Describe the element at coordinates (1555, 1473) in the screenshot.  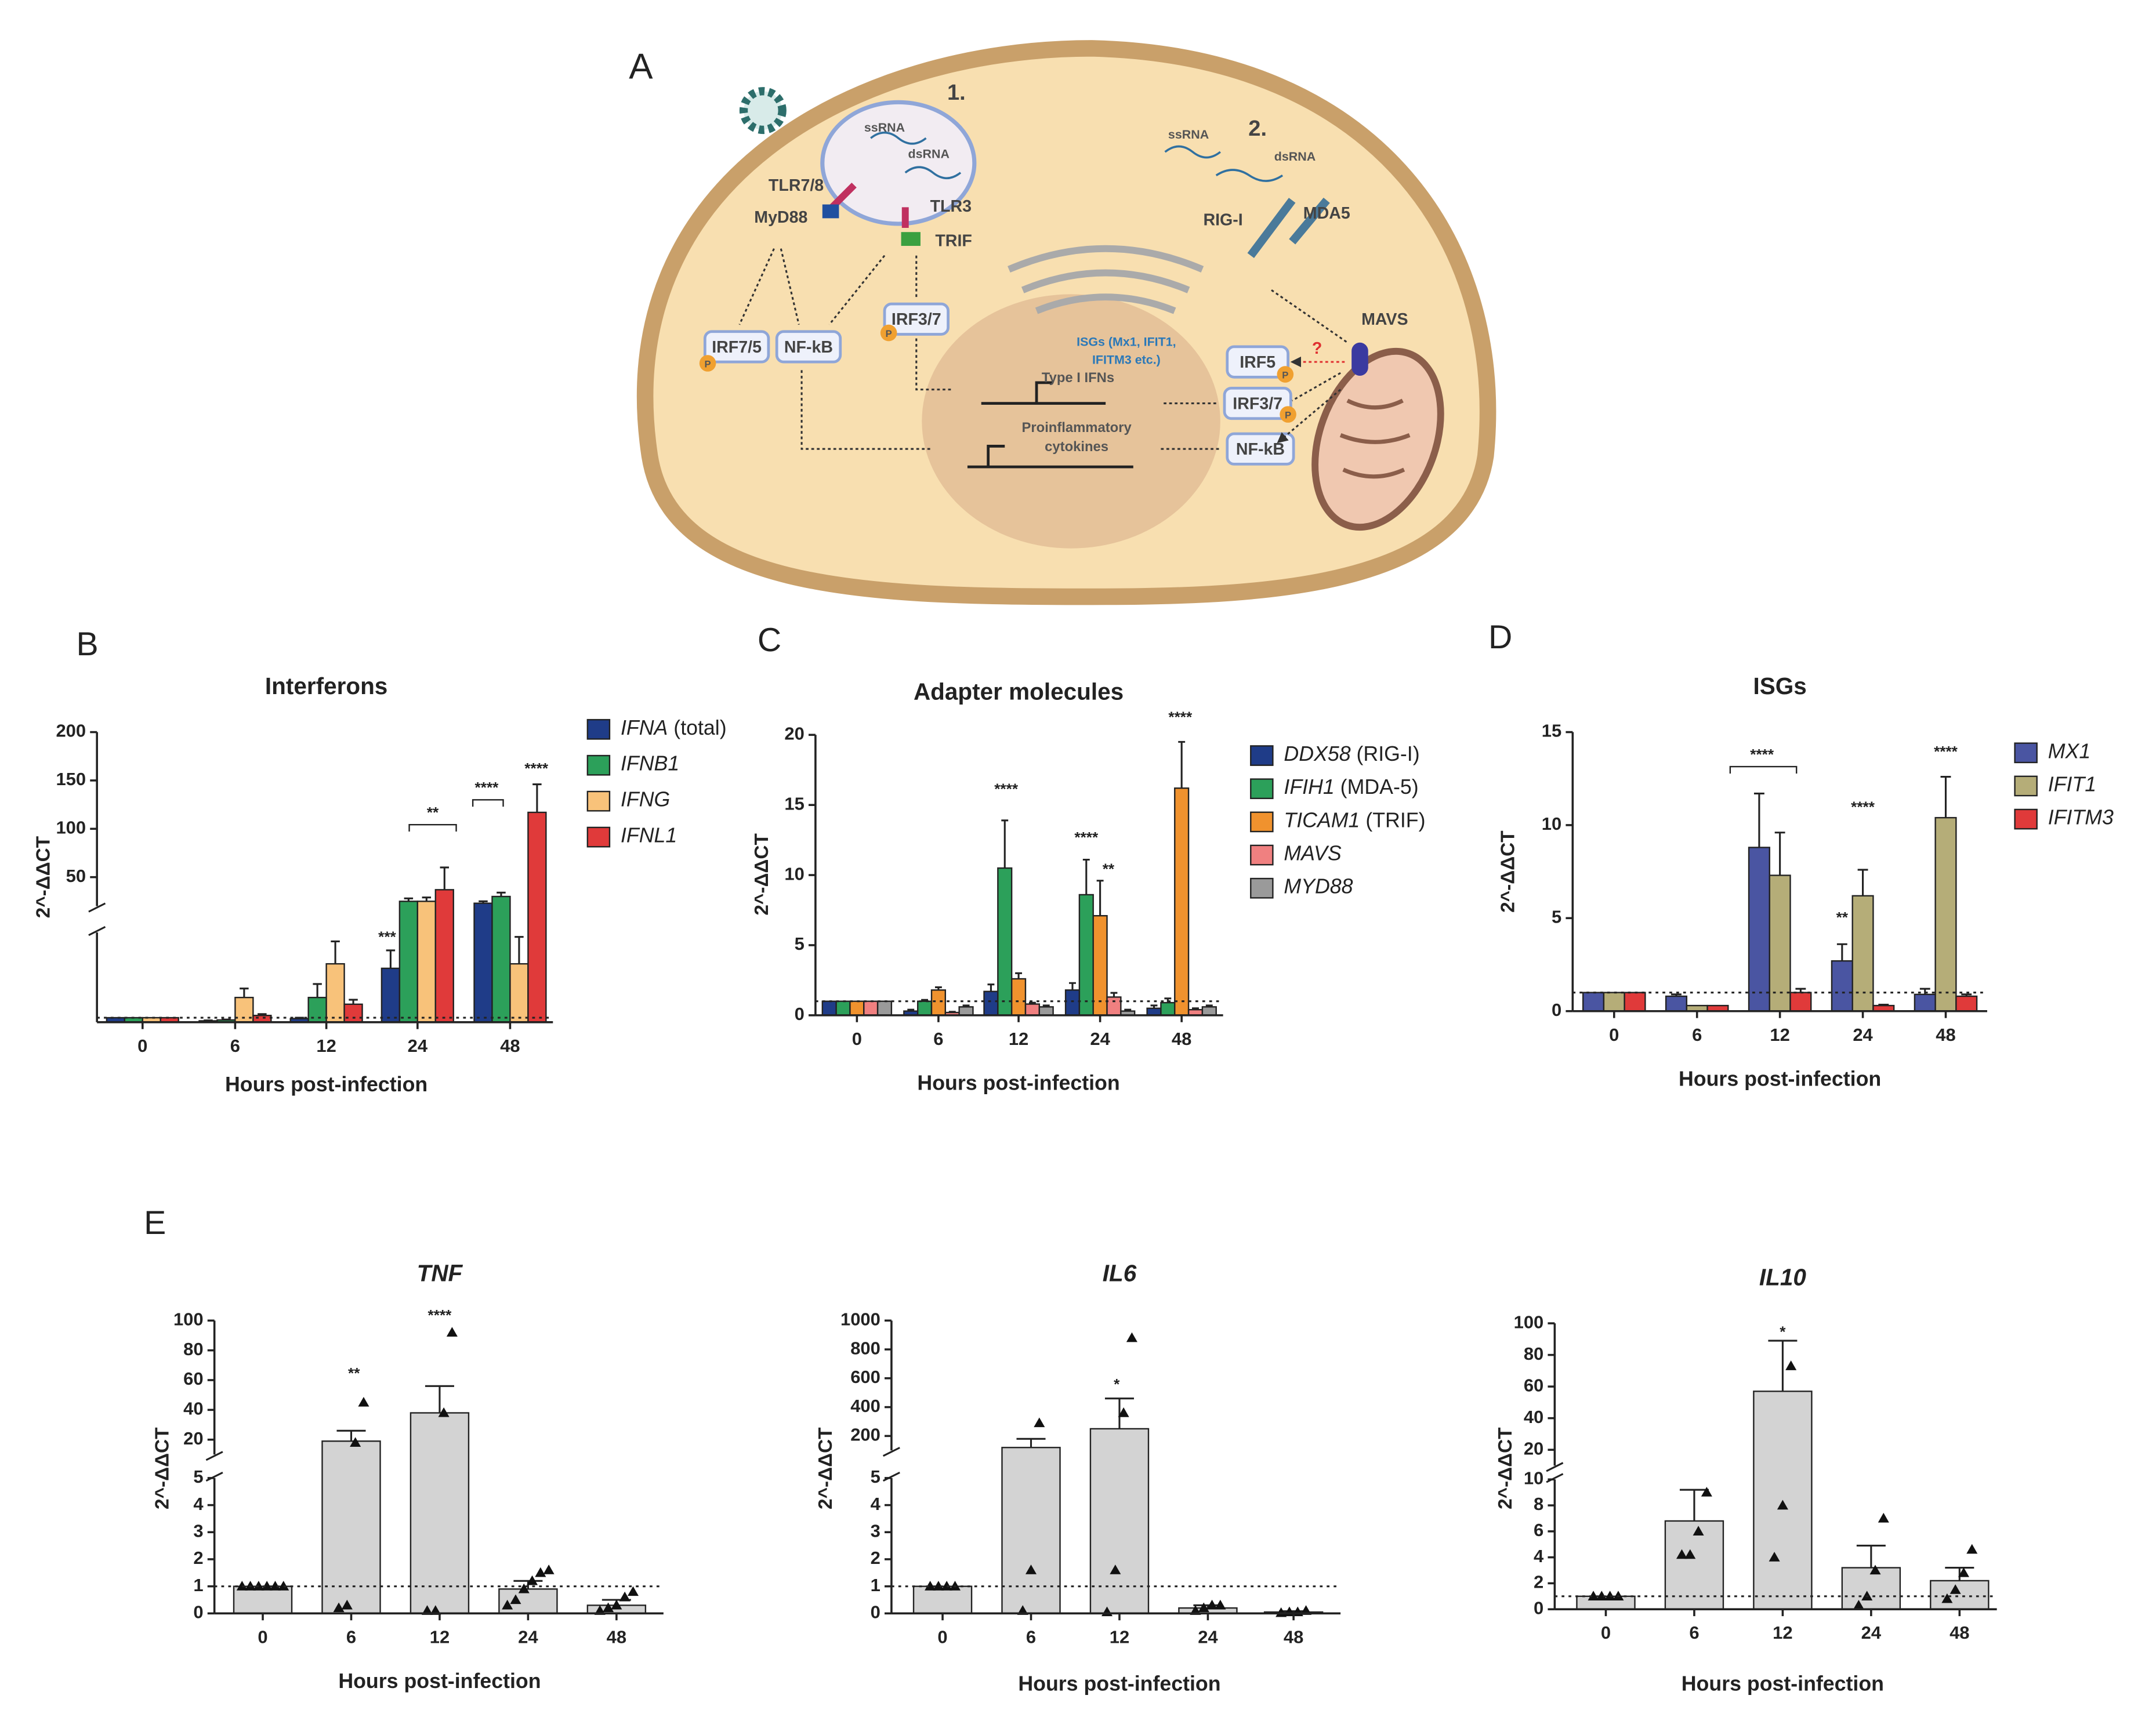
I see `break-mark` at that location.